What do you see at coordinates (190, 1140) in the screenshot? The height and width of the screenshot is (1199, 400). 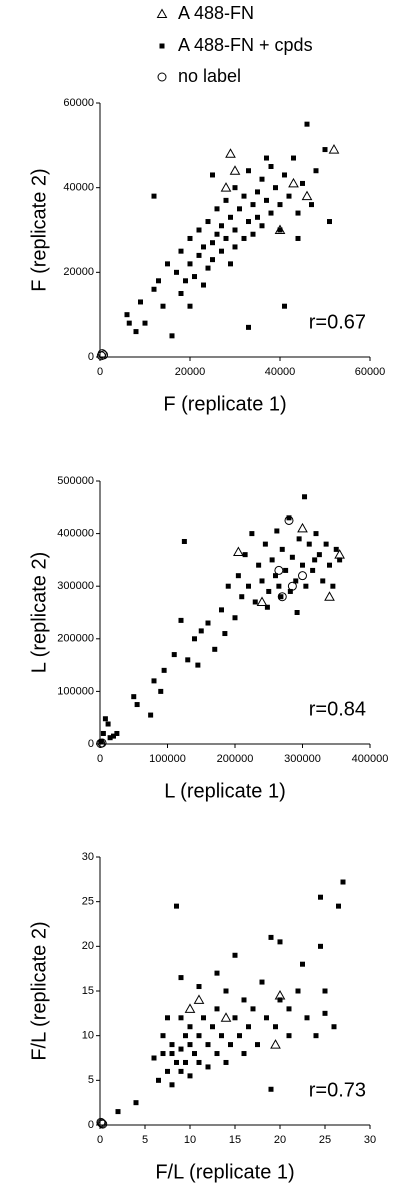 I see `x-tick-label: 10` at bounding box center [190, 1140].